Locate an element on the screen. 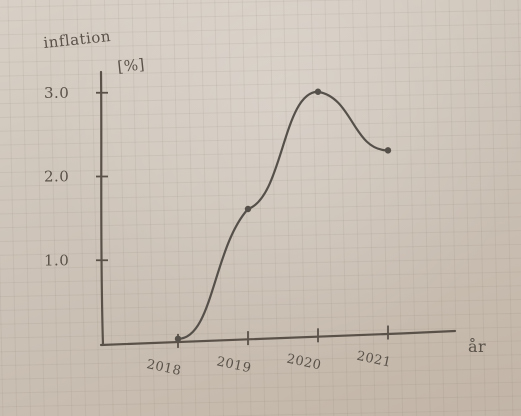 This screenshot has width=521, height=416. x-tick-label: 2020 is located at coordinates (303, 363).